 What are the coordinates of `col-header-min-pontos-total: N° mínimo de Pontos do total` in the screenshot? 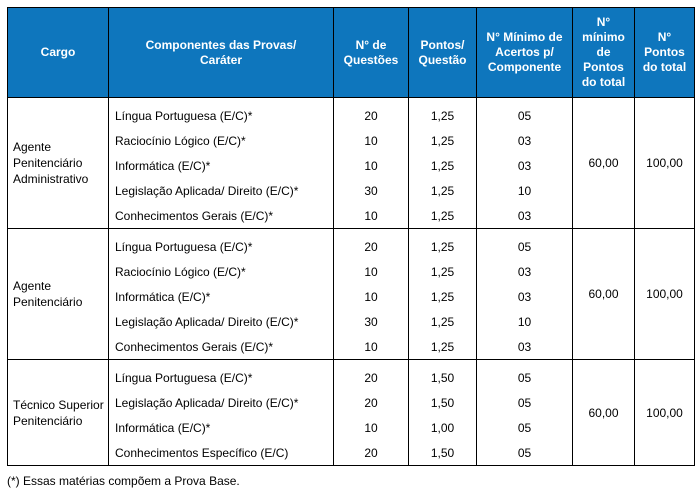 It's located at (603, 52).